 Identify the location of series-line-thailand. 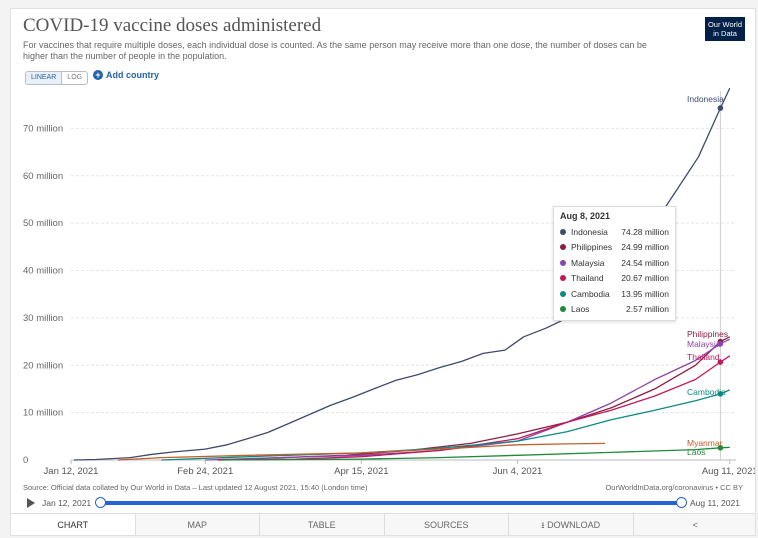
(474, 408).